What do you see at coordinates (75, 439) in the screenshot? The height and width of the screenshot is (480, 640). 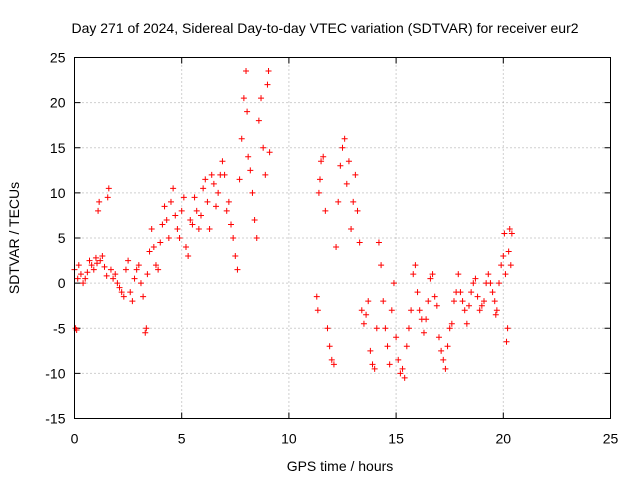 I see `x-tick-label: 0` at bounding box center [75, 439].